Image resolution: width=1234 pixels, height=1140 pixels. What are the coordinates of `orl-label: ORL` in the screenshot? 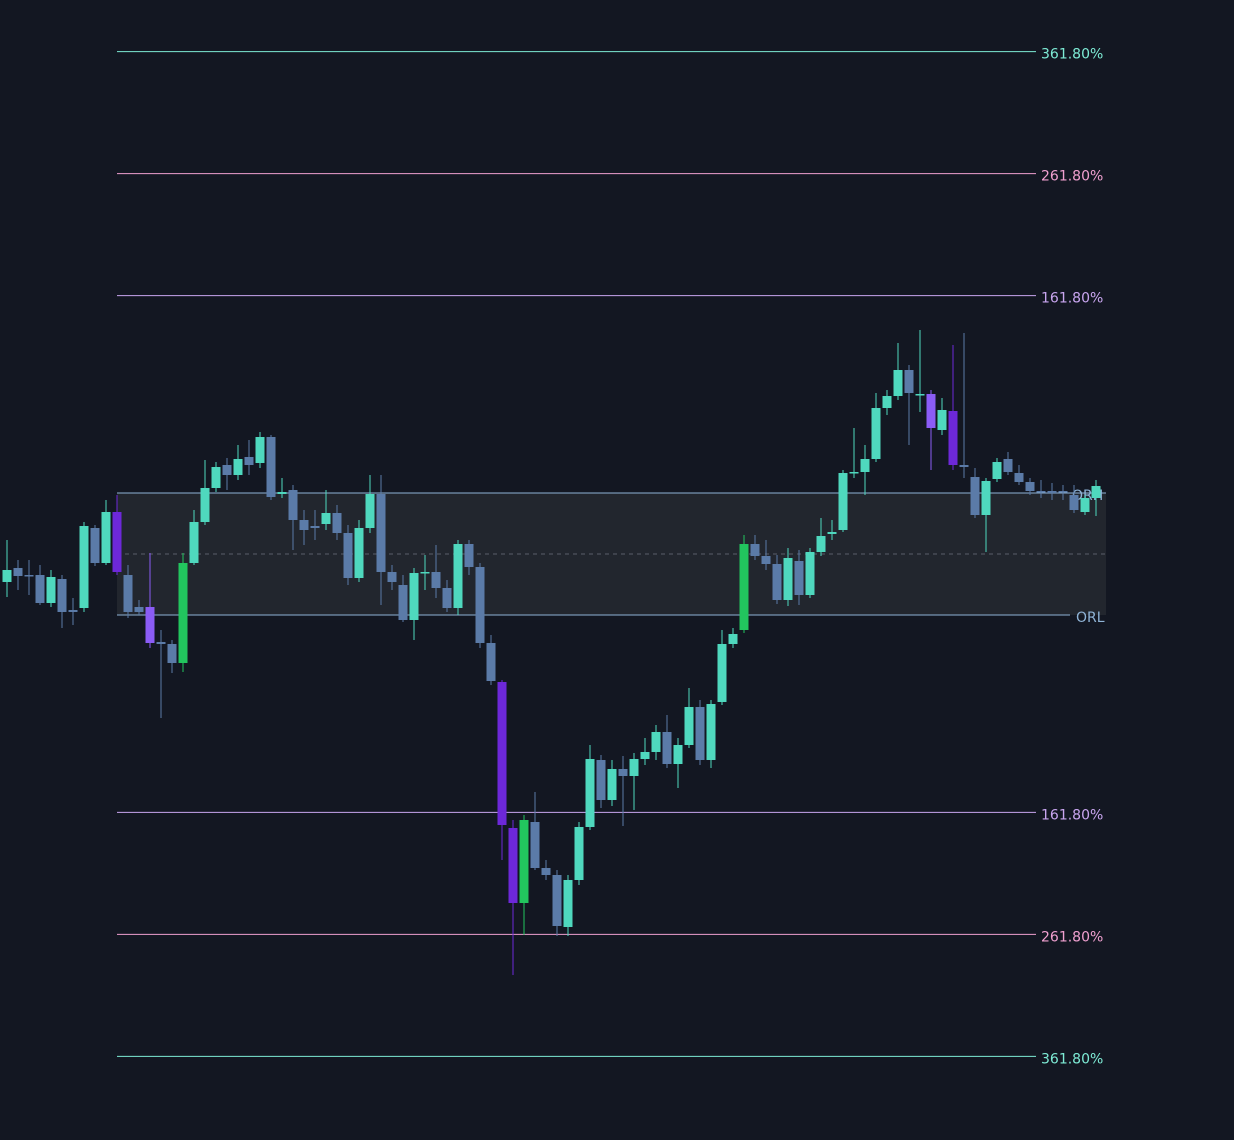 It's located at (1090, 618).